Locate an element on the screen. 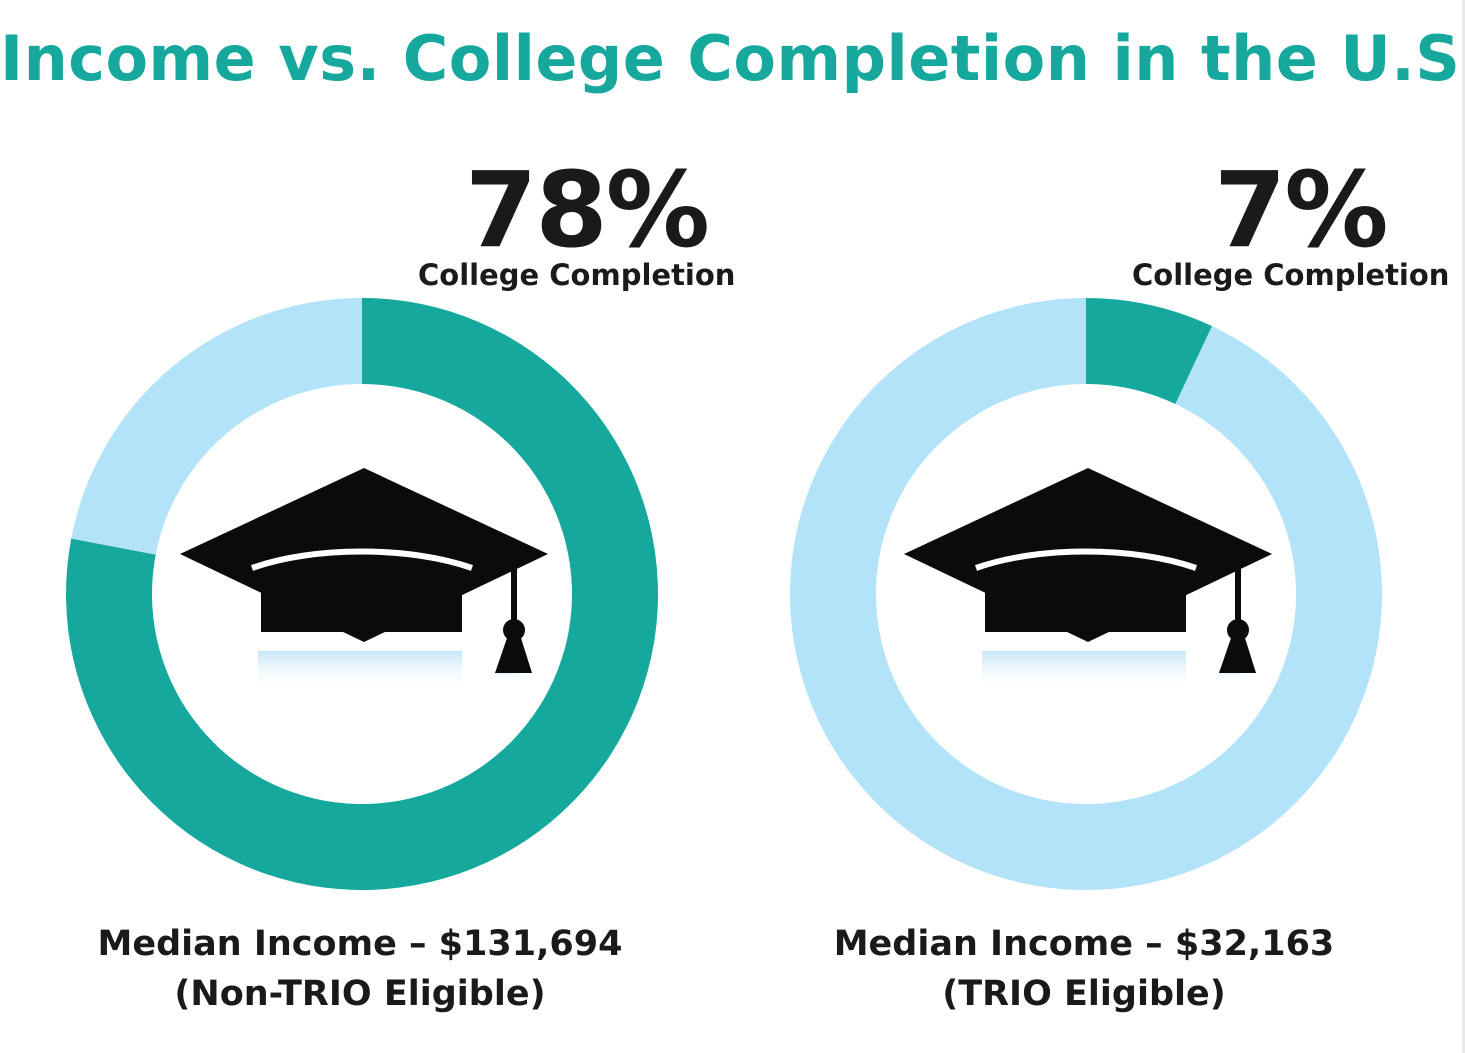 The height and width of the screenshot is (1053, 1465). eligibility-group: (TRIO Eligible) is located at coordinates (1084, 994).